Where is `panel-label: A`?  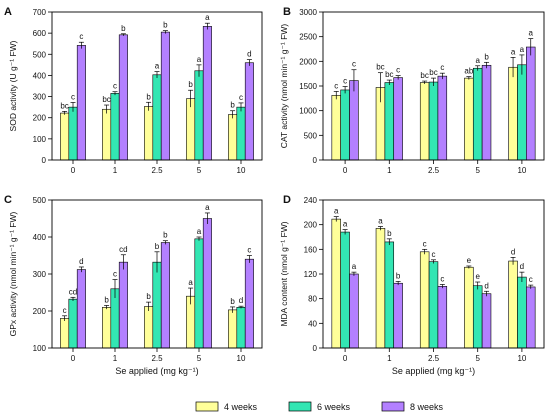
panel-label: A is located at coordinates (8, 12).